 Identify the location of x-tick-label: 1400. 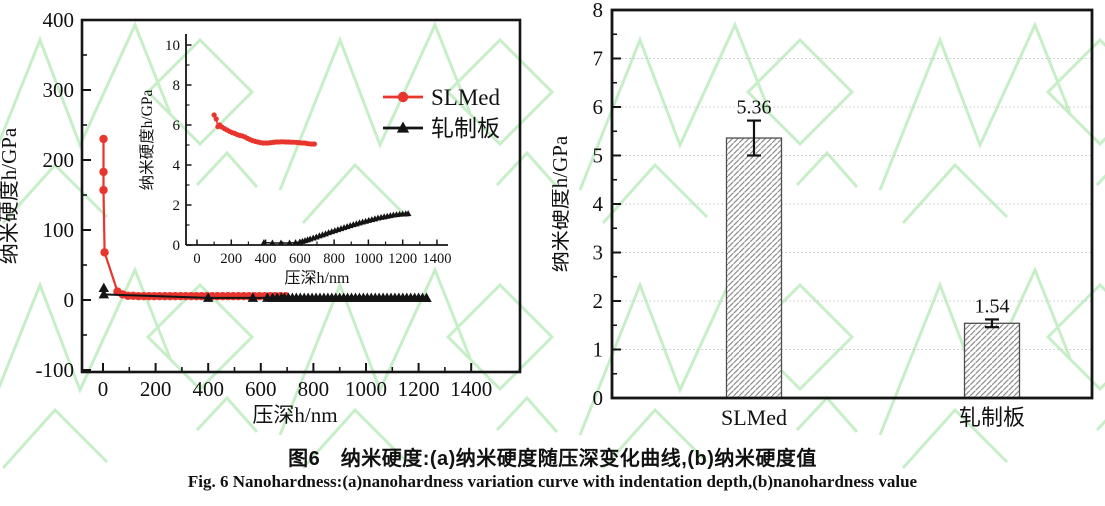
(471, 389).